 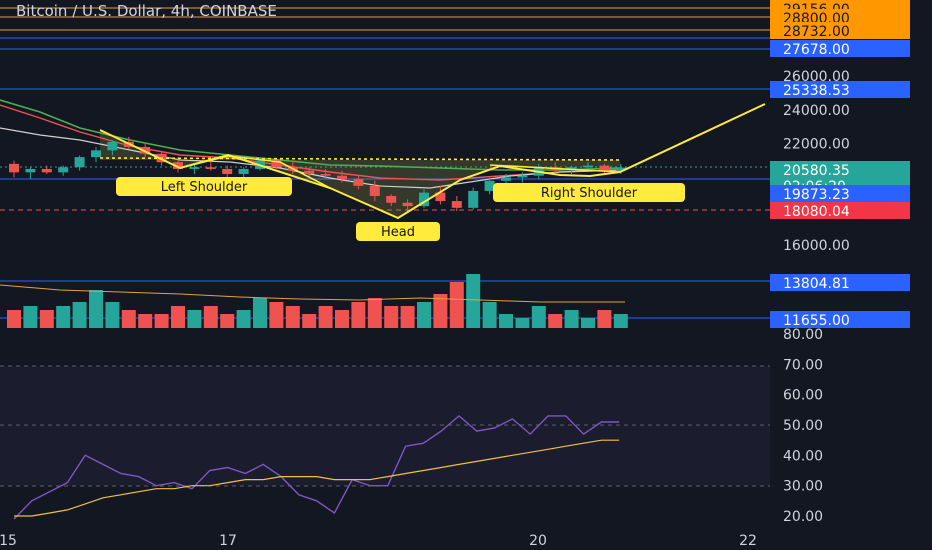 What do you see at coordinates (360, 174) in the screenshot?
I see `pattern-area` at bounding box center [360, 174].